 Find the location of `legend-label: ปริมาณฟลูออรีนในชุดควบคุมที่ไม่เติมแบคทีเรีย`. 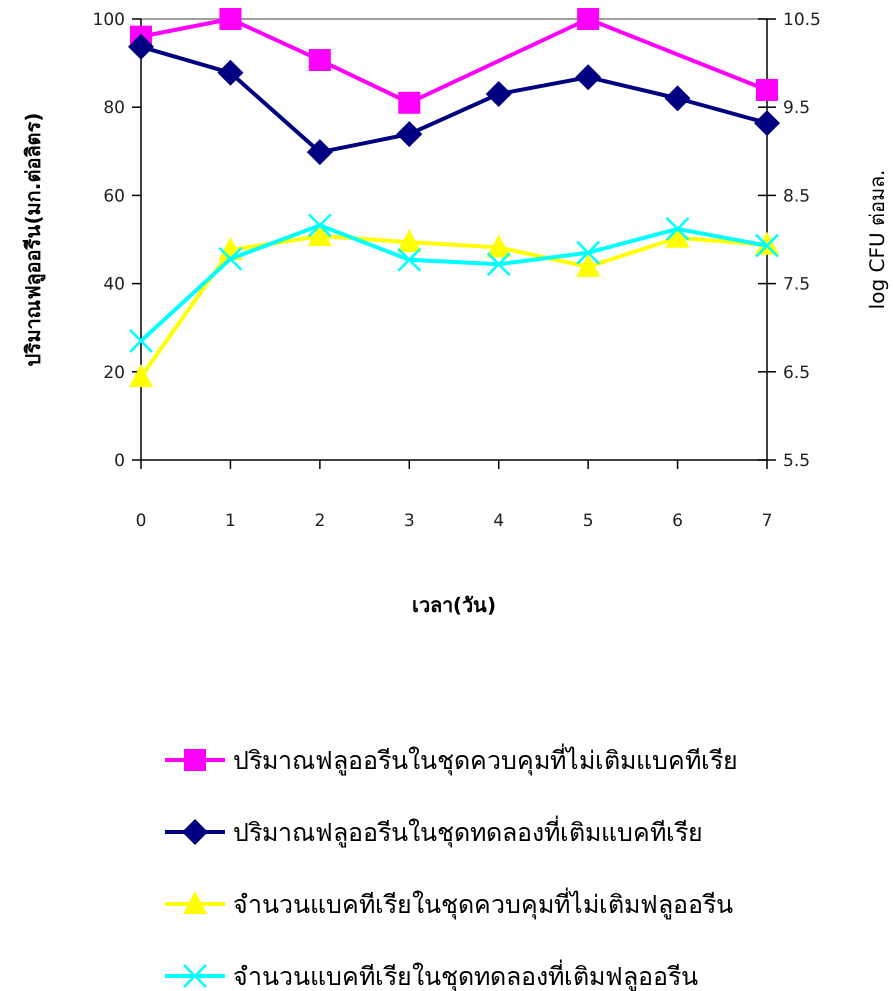

legend-label: ปริมาณฟลูออรีนในชุดควบคุมที่ไม่เติมแบคทีเรีย is located at coordinates (485, 759).